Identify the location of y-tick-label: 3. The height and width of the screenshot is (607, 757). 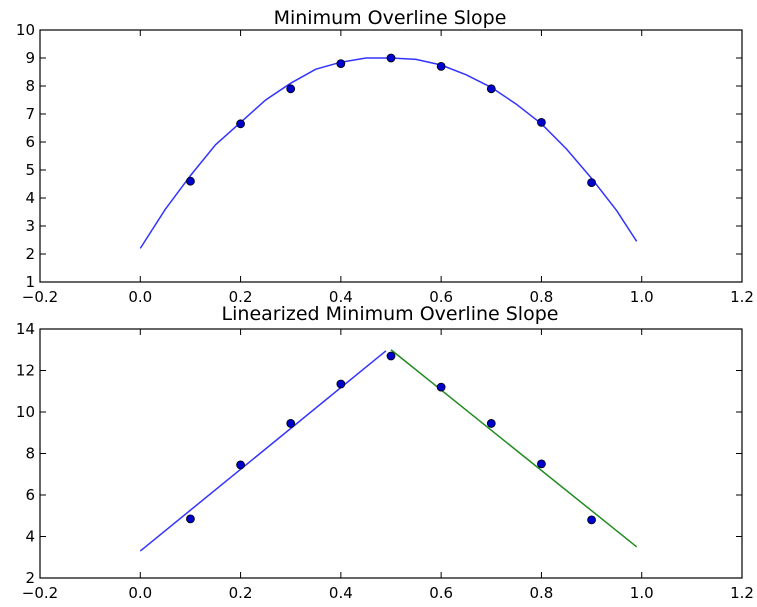
(30, 226).